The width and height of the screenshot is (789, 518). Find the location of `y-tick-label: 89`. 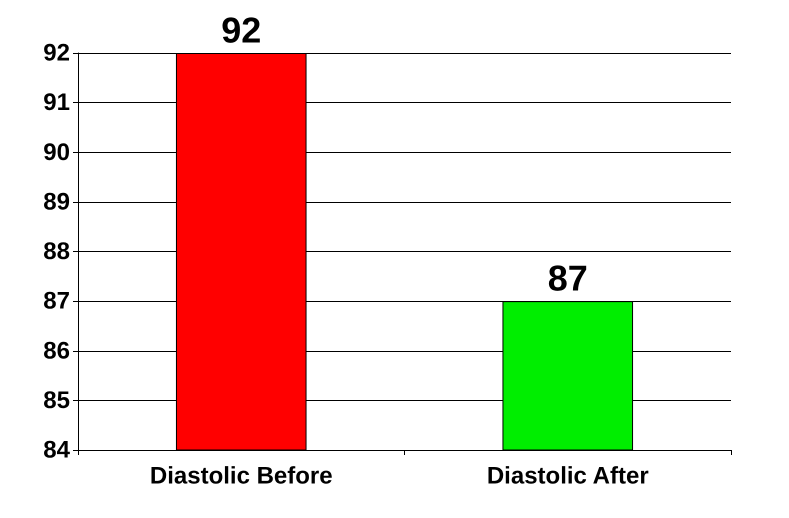

y-tick-label: 89 is located at coordinates (56, 202).